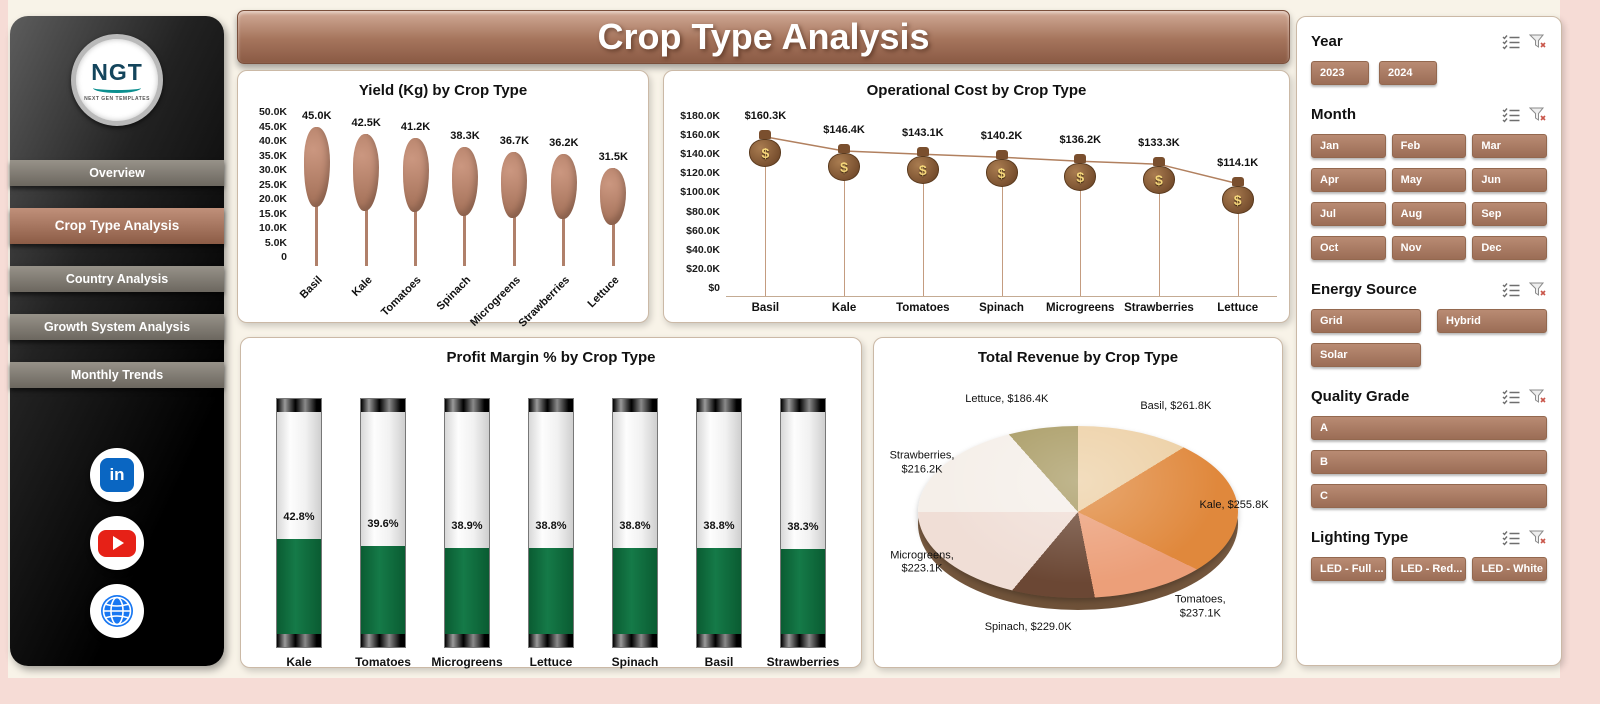 The image size is (1600, 704). What do you see at coordinates (1509, 180) in the screenshot?
I see `slicer-month-jun: Jun` at bounding box center [1509, 180].